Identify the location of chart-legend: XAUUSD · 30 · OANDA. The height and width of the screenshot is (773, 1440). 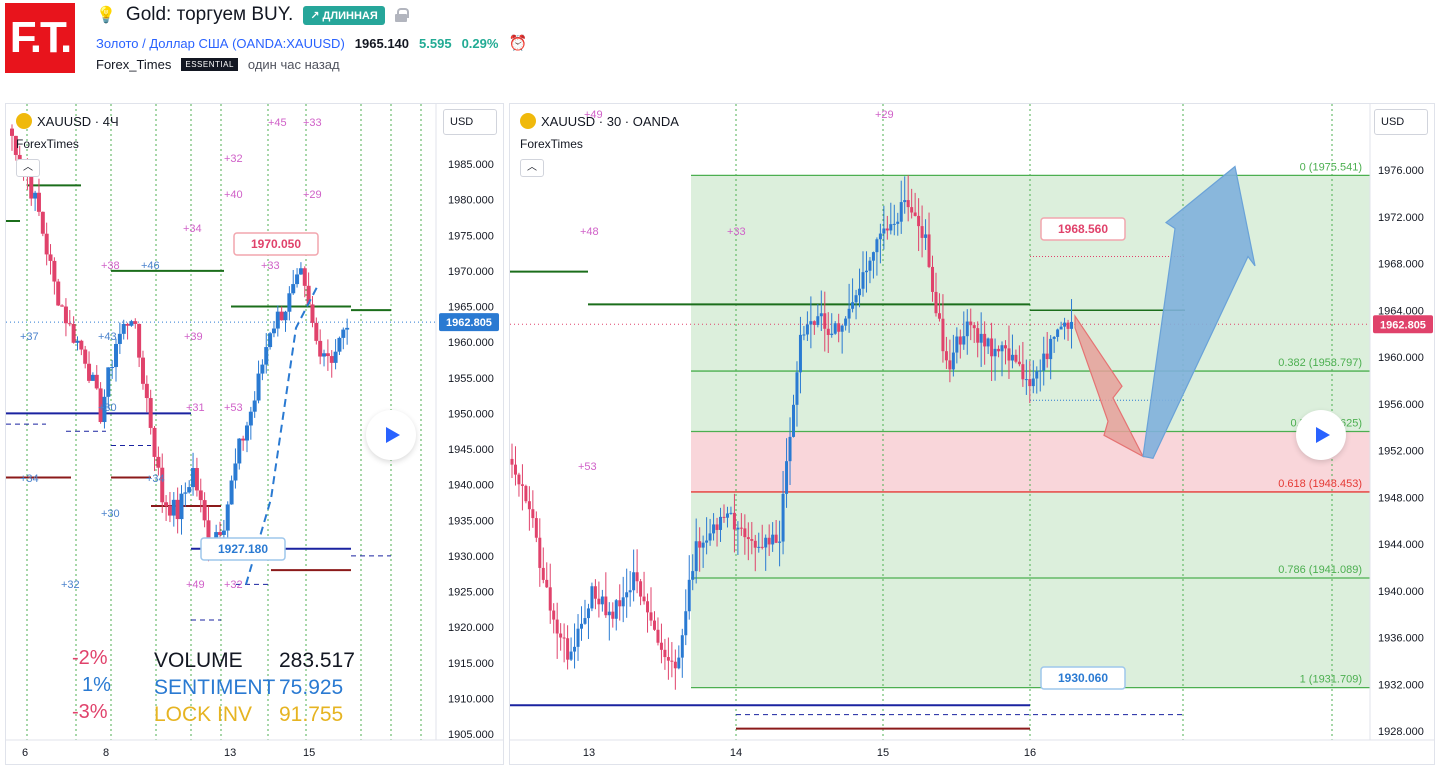
(599, 121).